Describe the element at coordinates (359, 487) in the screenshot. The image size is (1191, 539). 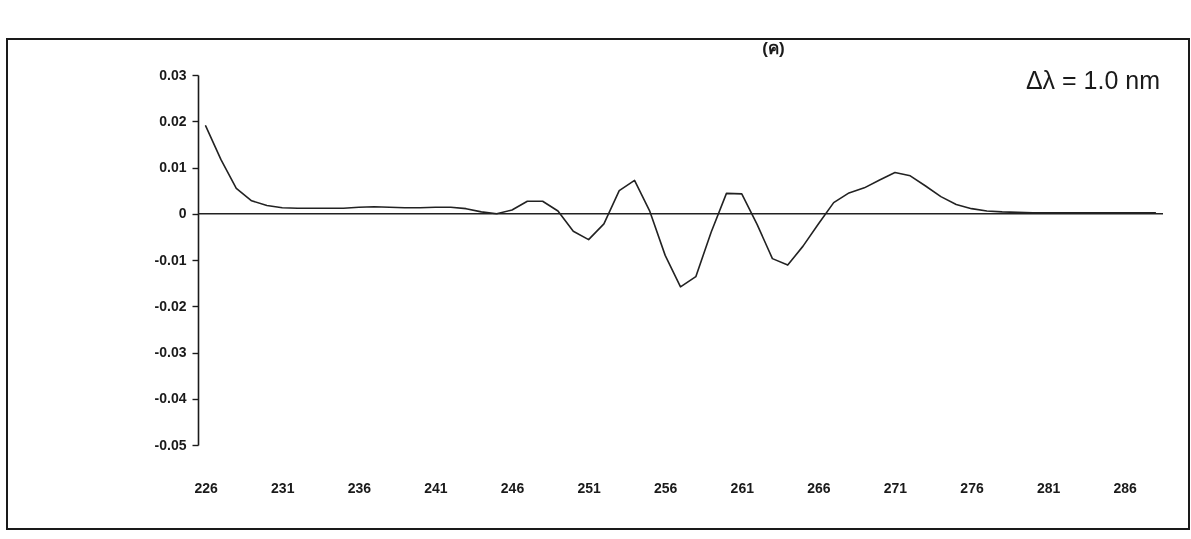
I see `x-tick-label: 236` at that location.